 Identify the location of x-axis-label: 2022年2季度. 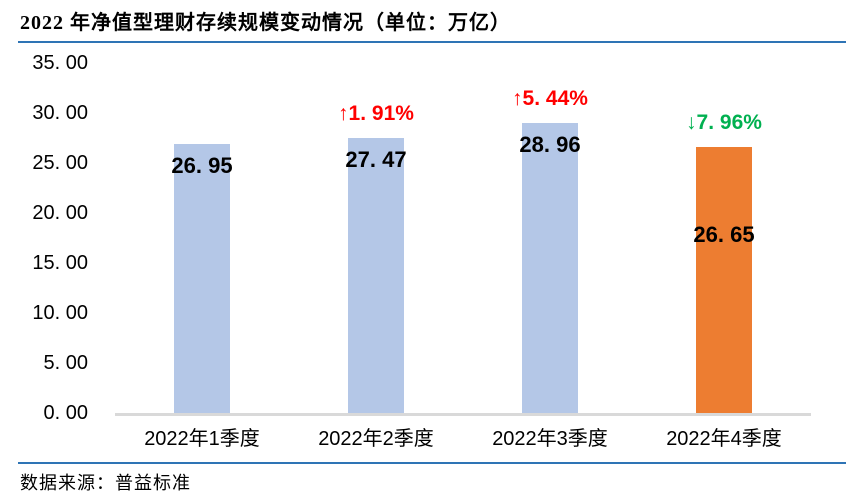
(376, 439).